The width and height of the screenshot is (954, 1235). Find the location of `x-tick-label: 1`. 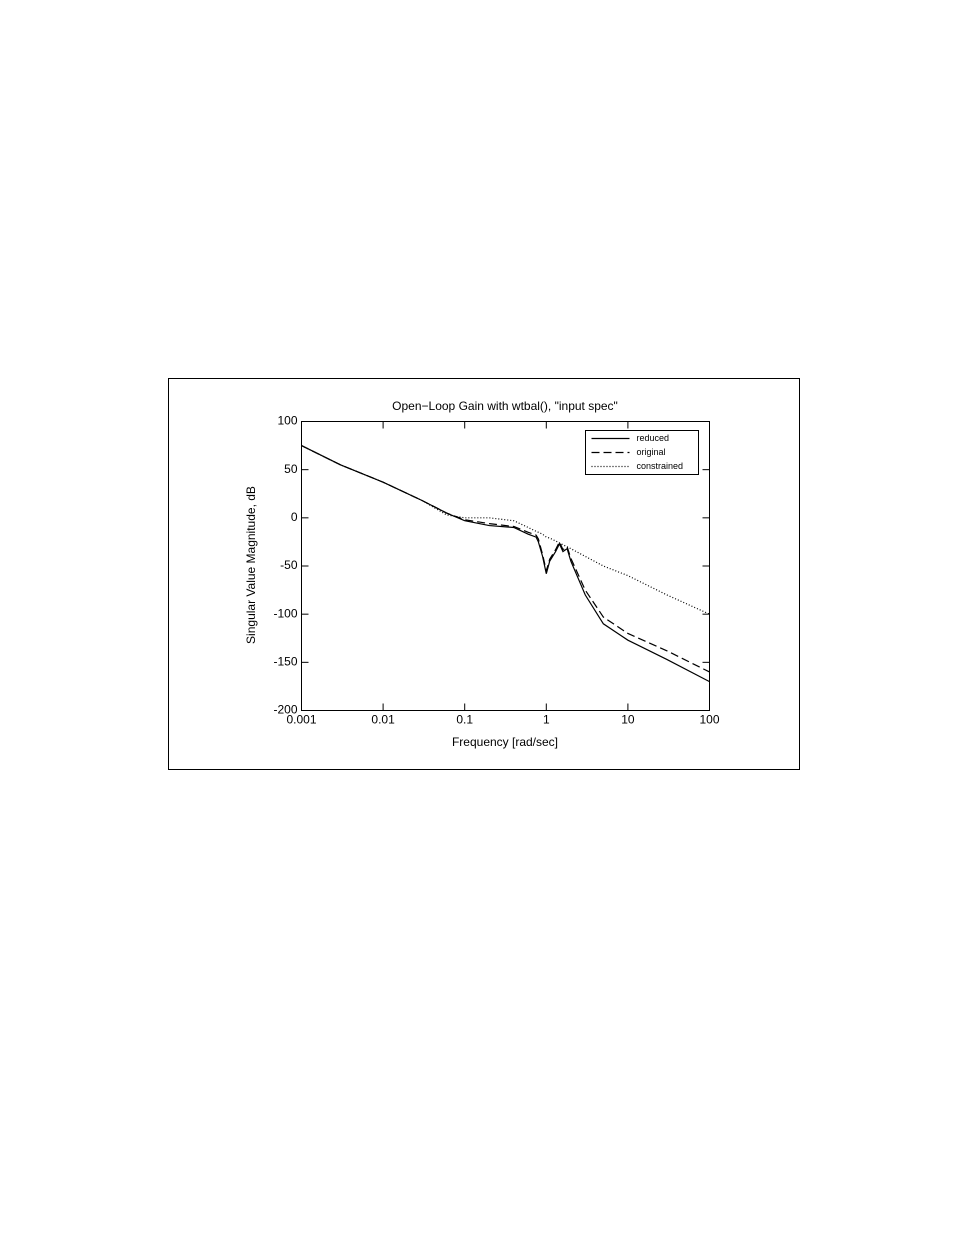

x-tick-label: 1 is located at coordinates (546, 720).